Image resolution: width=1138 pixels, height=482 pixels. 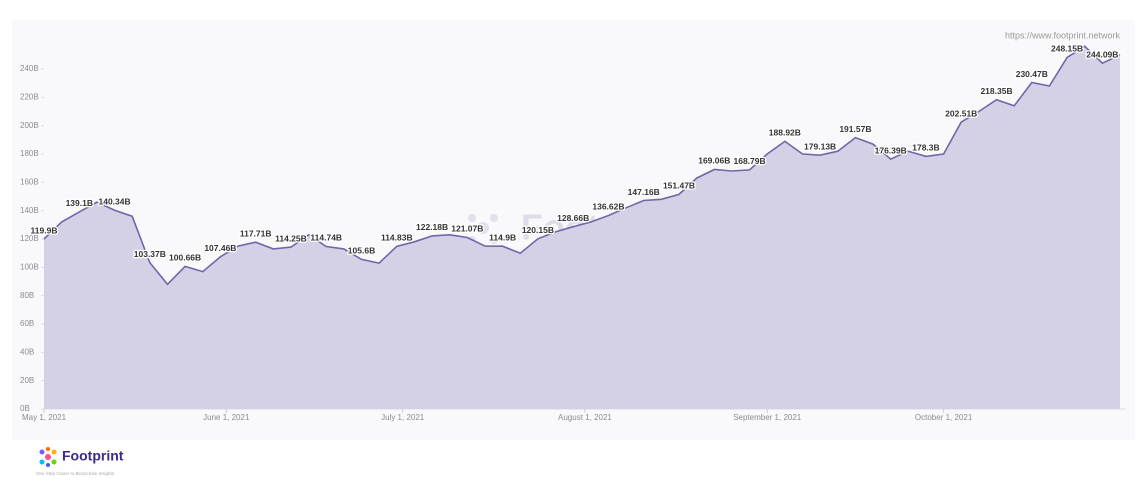 What do you see at coordinates (1102, 54) in the screenshot?
I see `data-label: 244.09B` at bounding box center [1102, 54].